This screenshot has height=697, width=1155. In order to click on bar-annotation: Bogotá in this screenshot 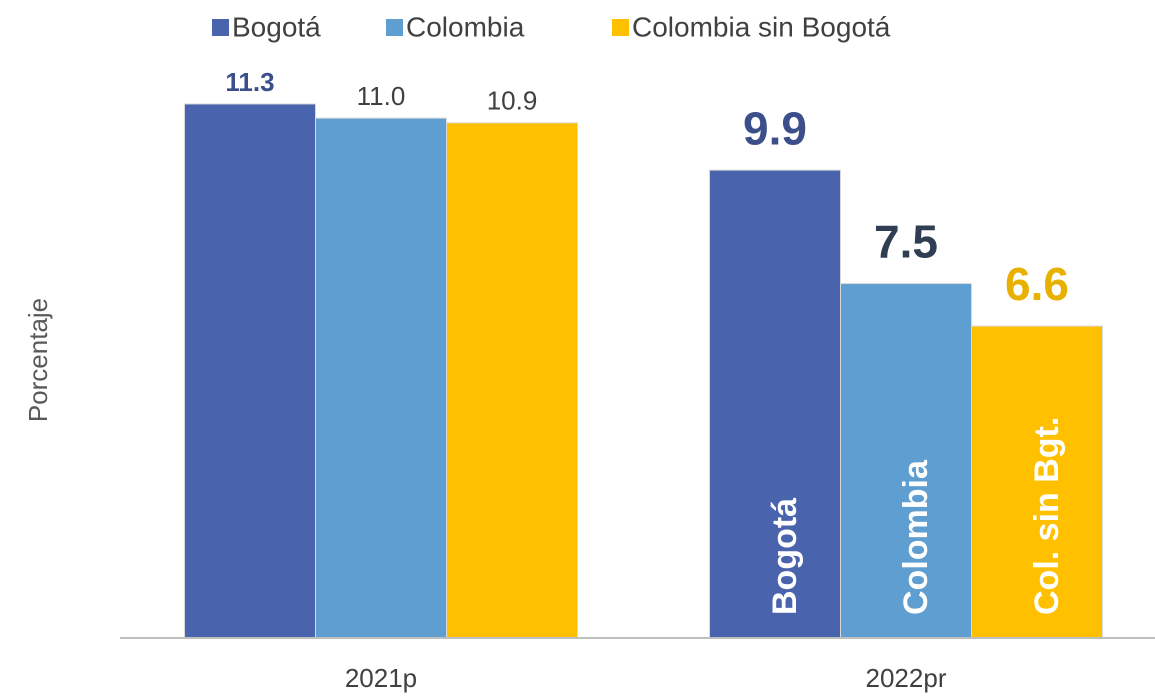, I will do `click(785, 556)`.